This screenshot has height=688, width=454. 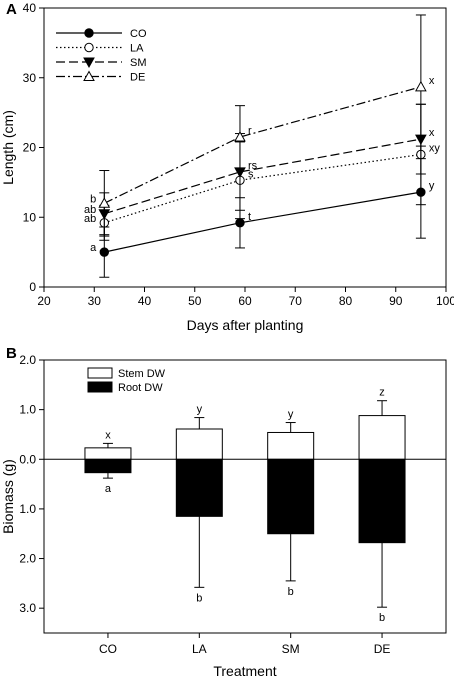 I want to click on significance-label-stem: x, so click(x=108, y=435).